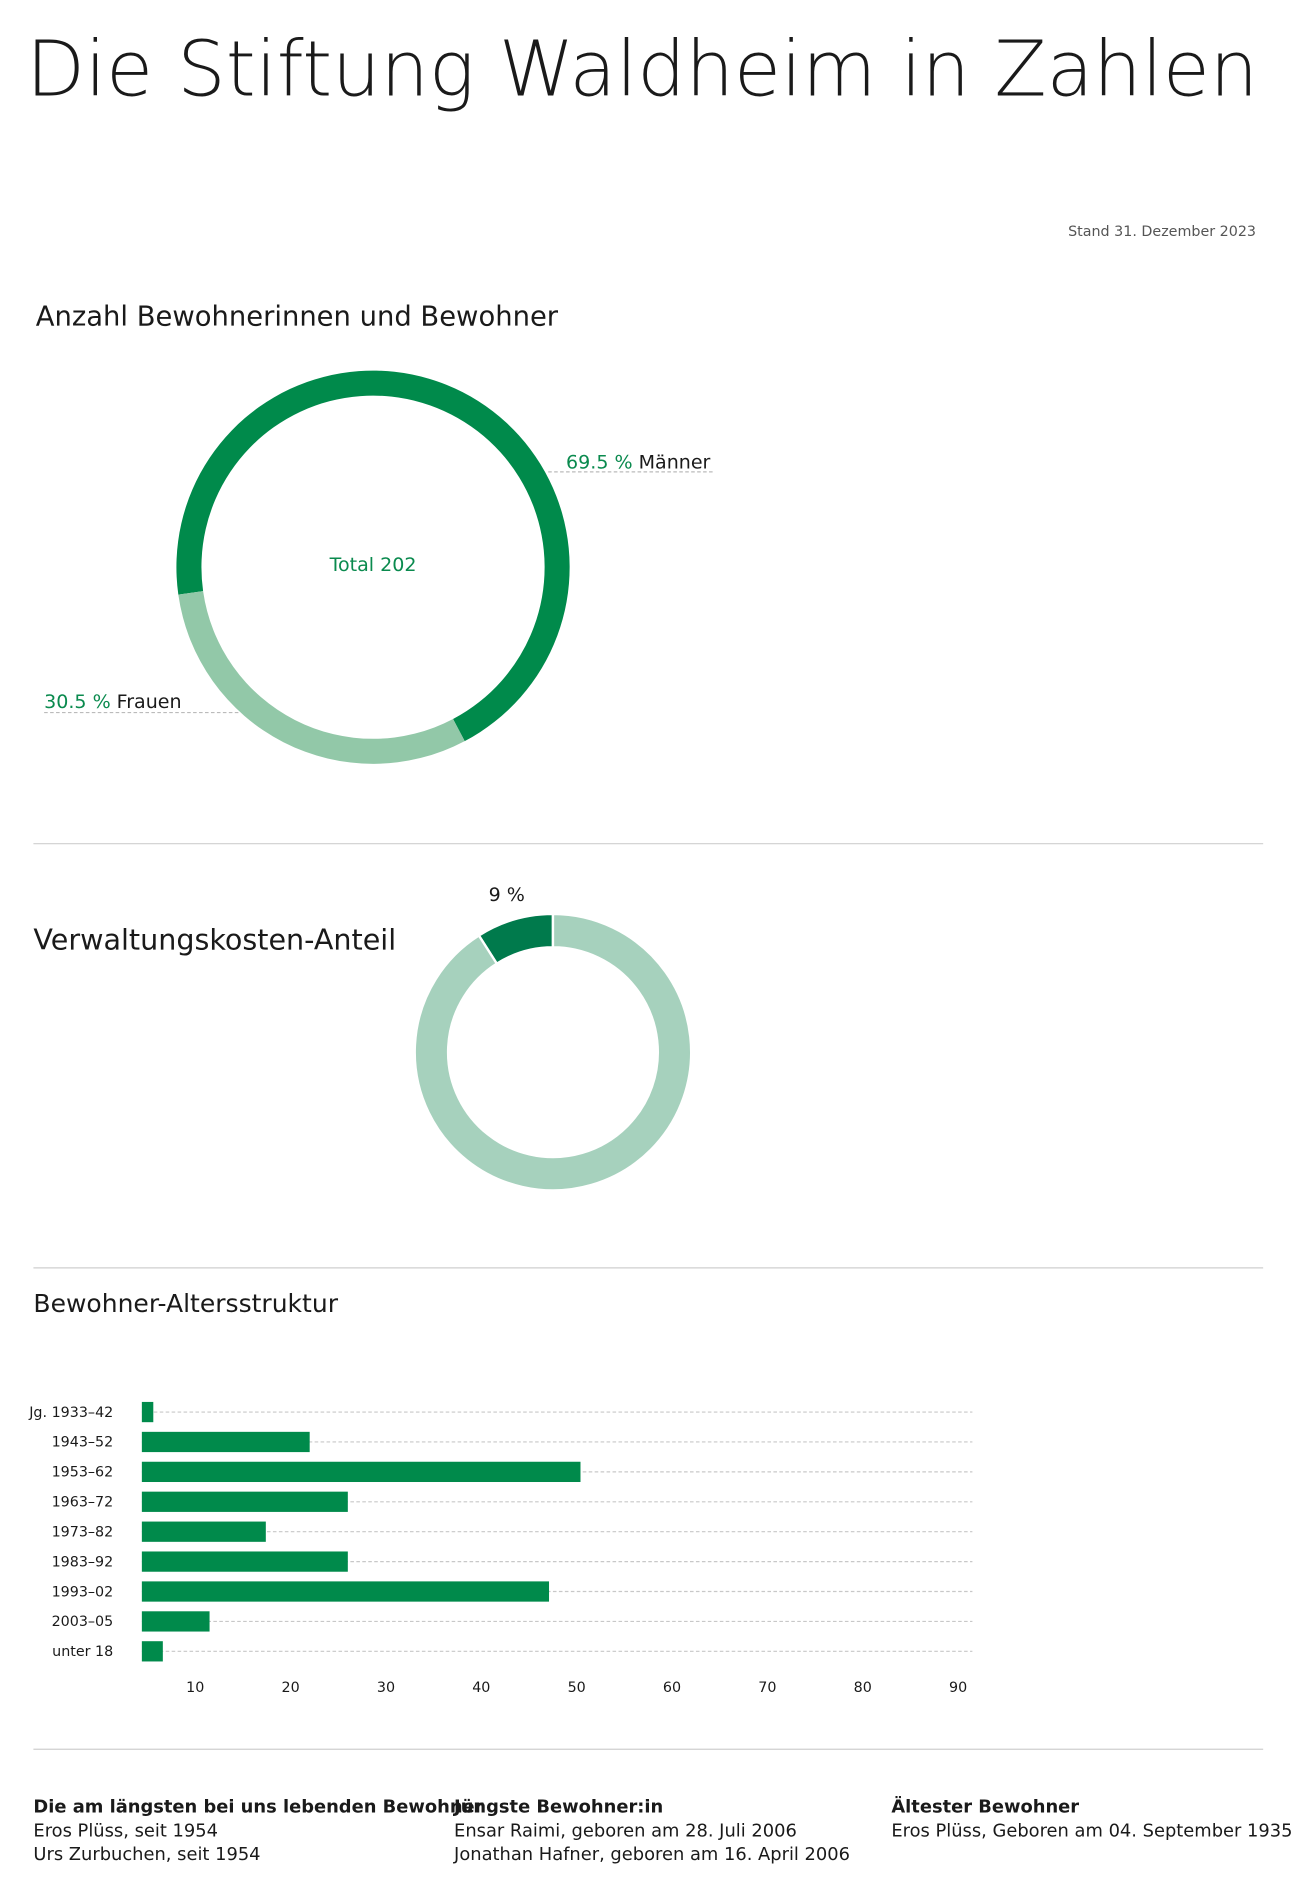  I want to click on footer-heading: Ältester Bewohner, so click(985, 1806).